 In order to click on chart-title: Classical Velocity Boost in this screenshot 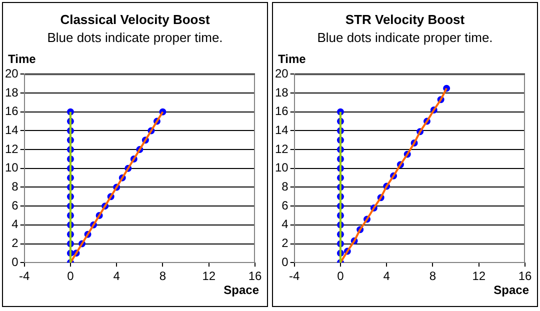, I will do `click(135, 19)`.